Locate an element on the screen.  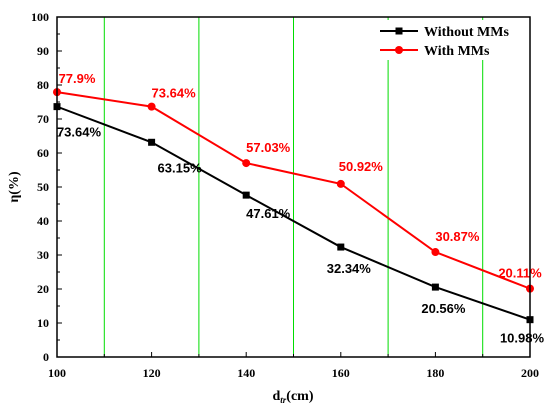
legend-marker-without-mms is located at coordinates (399, 31).